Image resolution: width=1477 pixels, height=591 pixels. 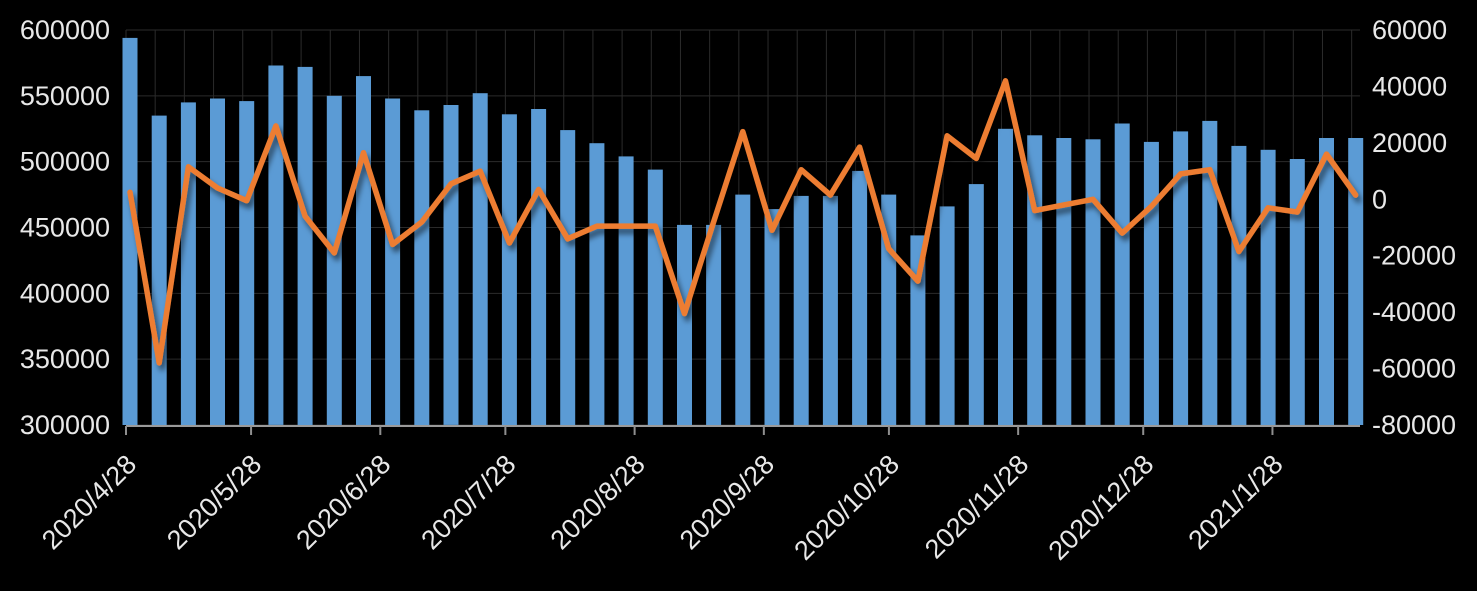 I want to click on right-axis-label: -40000, so click(x=1414, y=312).